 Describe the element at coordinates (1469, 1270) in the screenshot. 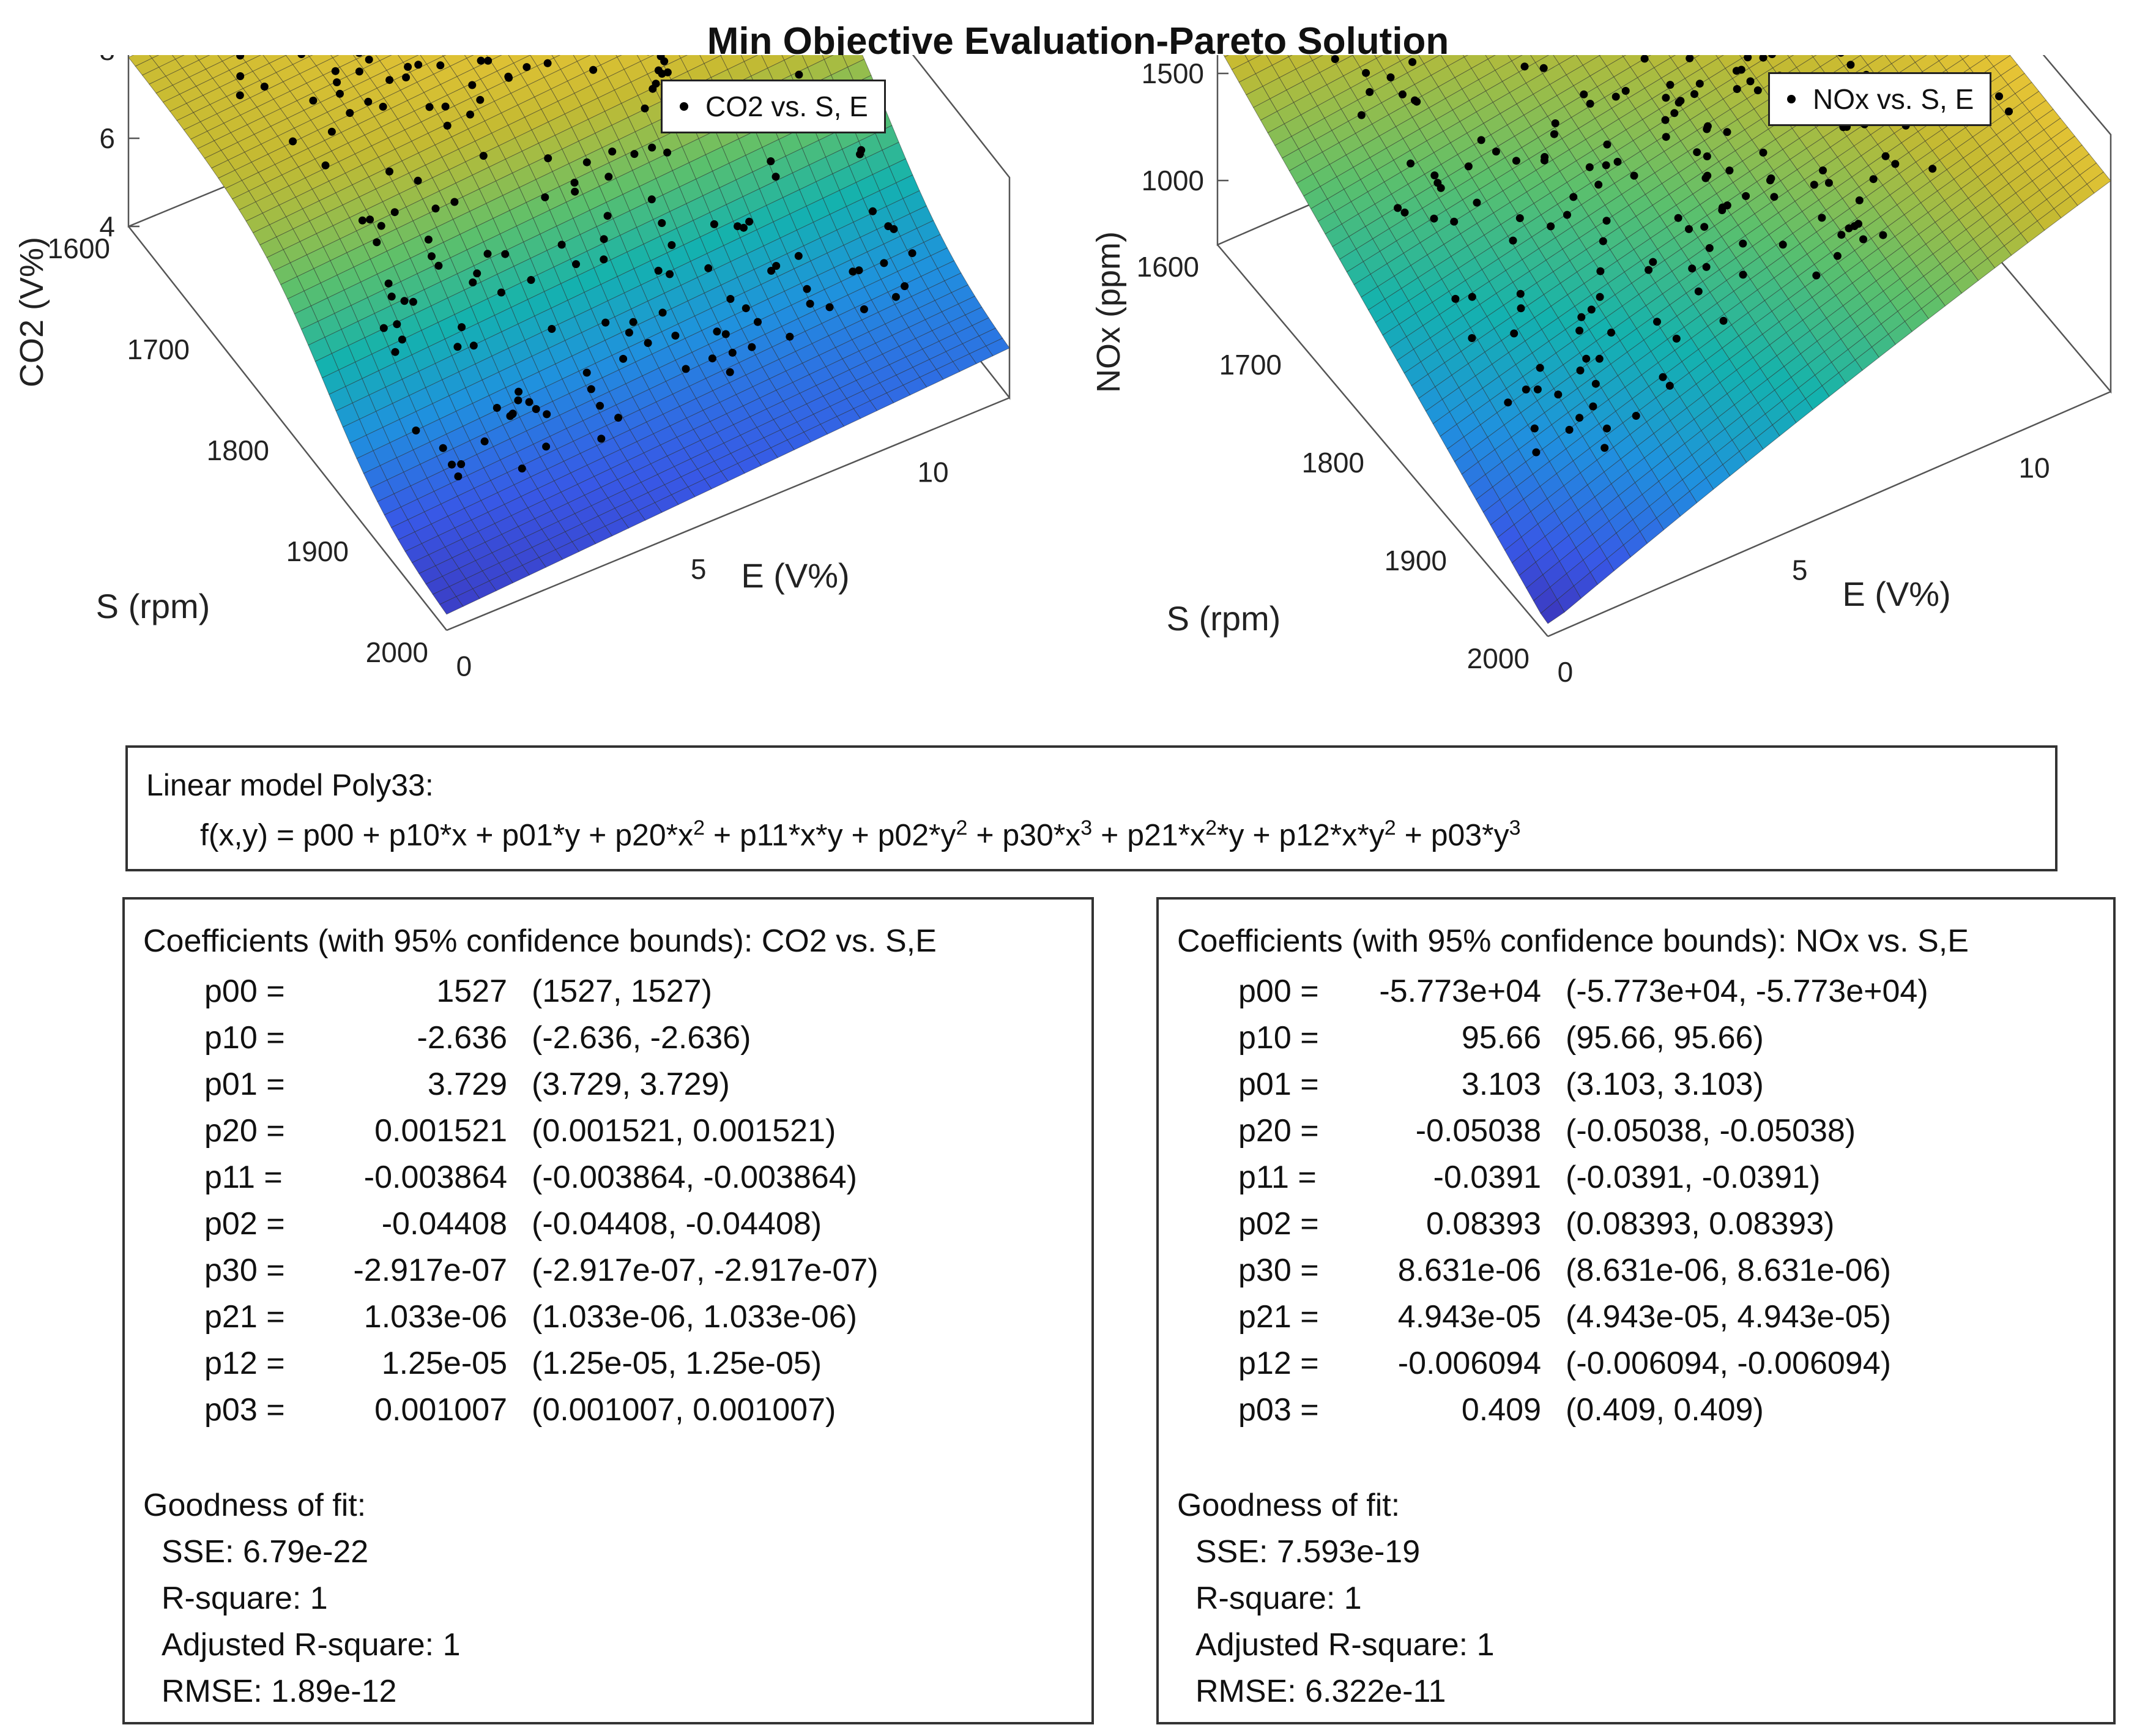

I see `nox-coef-value: 8.631e-06` at that location.